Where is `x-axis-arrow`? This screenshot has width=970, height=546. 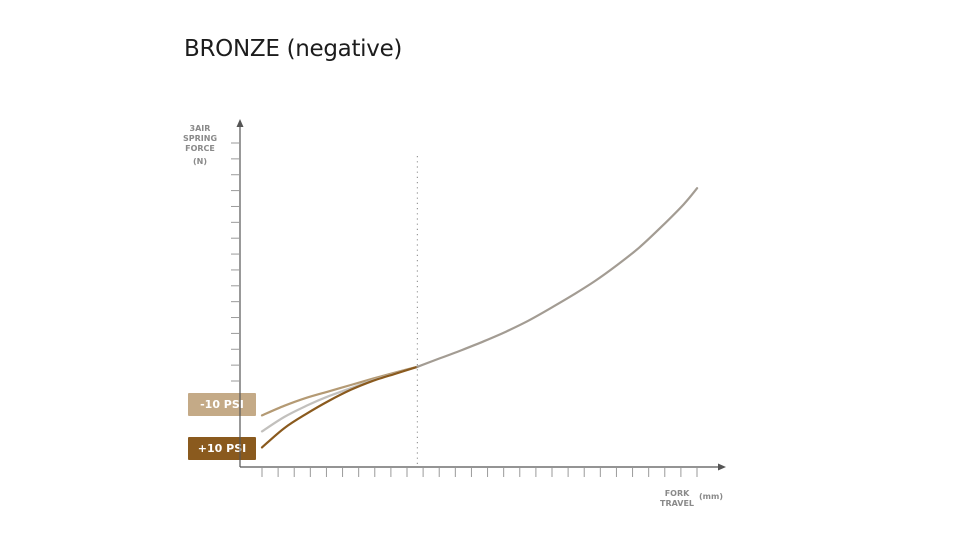
x-axis-arrow is located at coordinates (722, 467).